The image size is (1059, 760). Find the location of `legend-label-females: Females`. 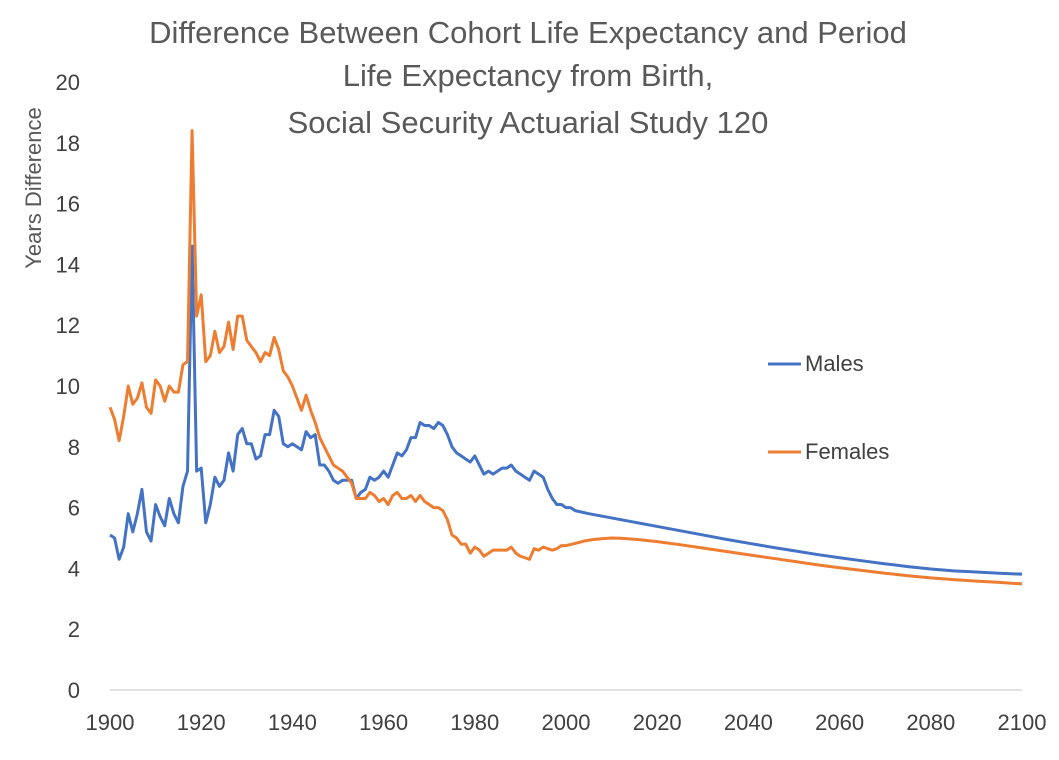

legend-label-females: Females is located at coordinates (847, 451).